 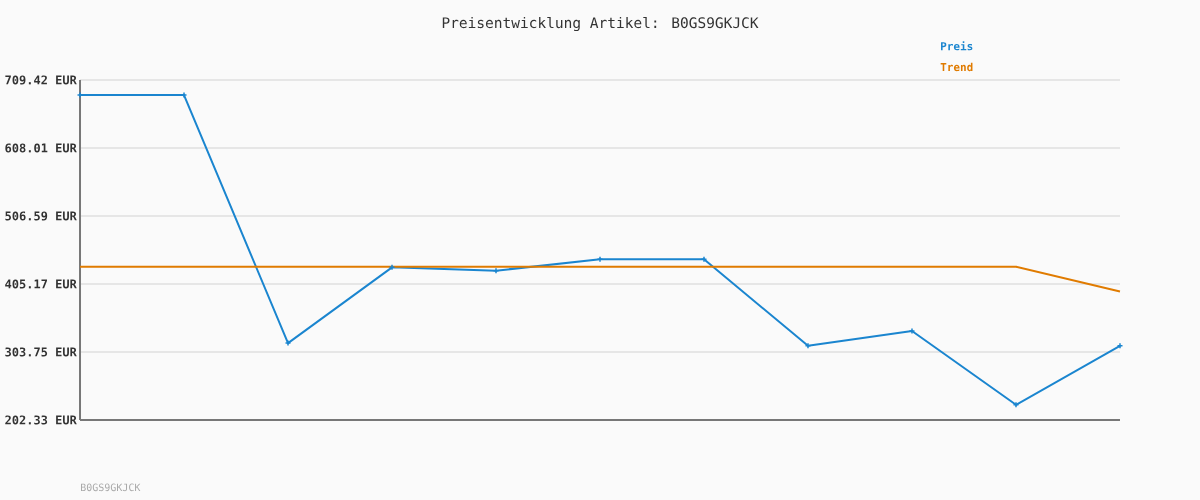 I want to click on y-tick-label: 709.42 EUR, so click(x=41, y=80).